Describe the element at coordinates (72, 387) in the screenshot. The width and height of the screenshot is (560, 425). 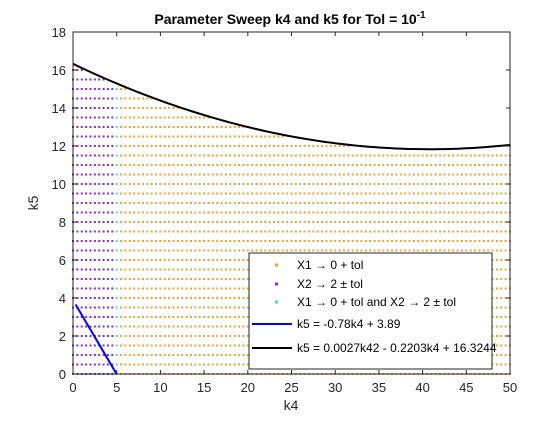
I see `x-tick-label: 0` at that location.